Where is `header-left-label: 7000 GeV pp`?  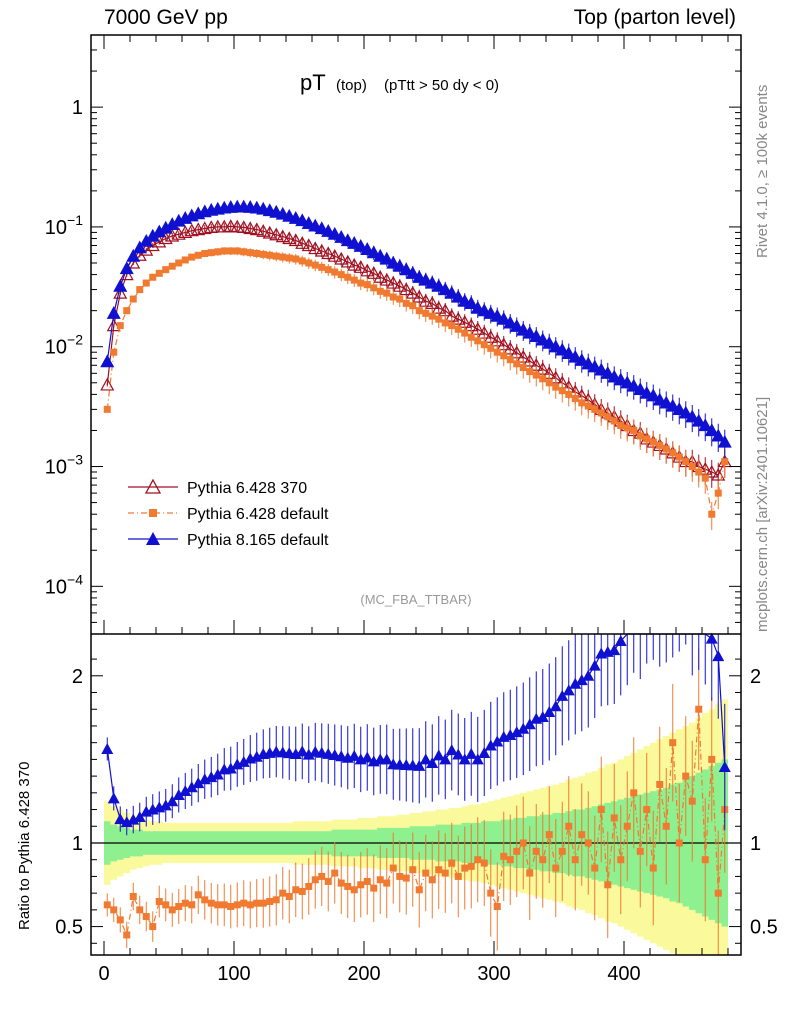
header-left-label: 7000 GeV pp is located at coordinates (166, 17).